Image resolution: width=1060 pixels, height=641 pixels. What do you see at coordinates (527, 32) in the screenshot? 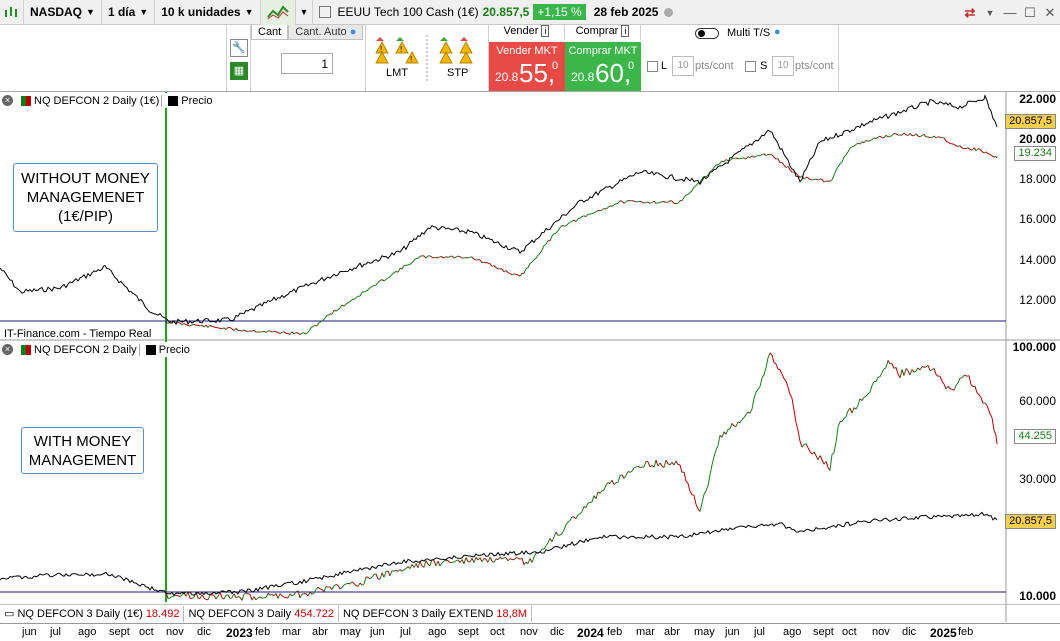
I see `sell-header: Vender i` at bounding box center [527, 32].